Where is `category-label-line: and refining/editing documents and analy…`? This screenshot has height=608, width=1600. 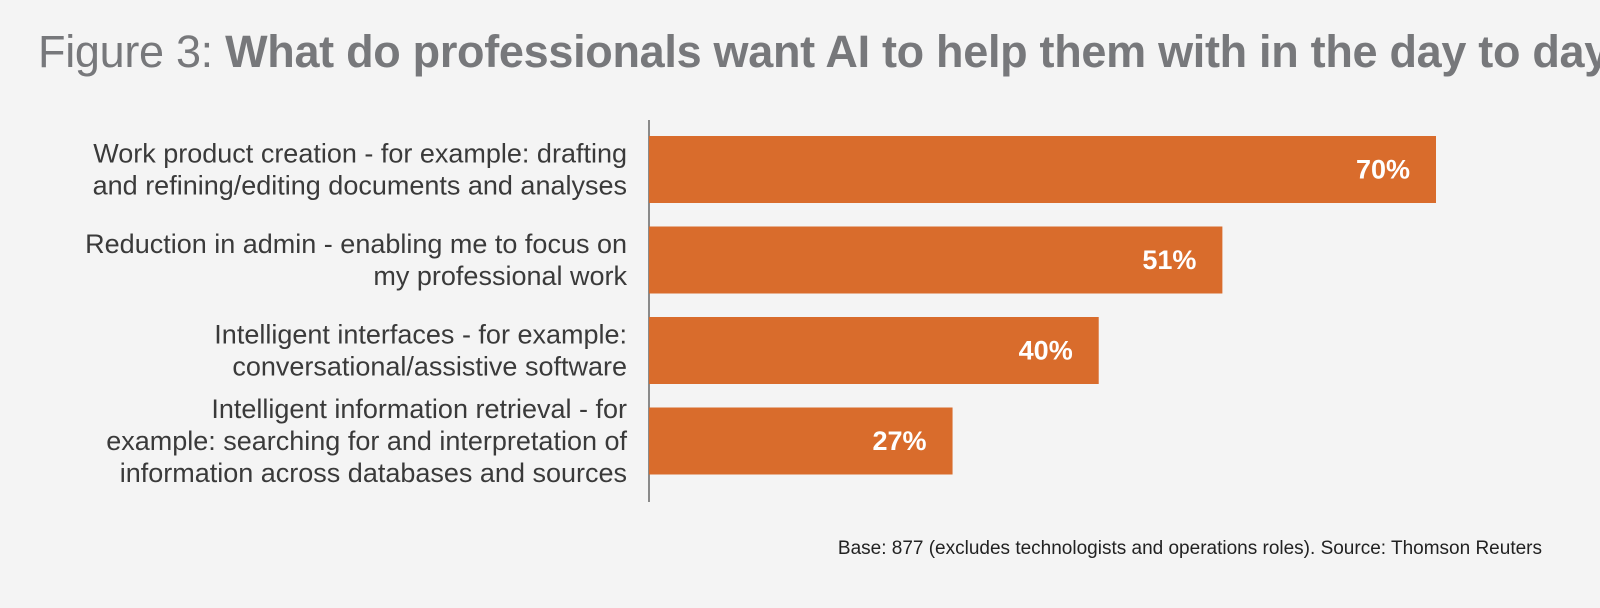
category-label-line: and refining/editing documents and analy… is located at coordinates (360, 186).